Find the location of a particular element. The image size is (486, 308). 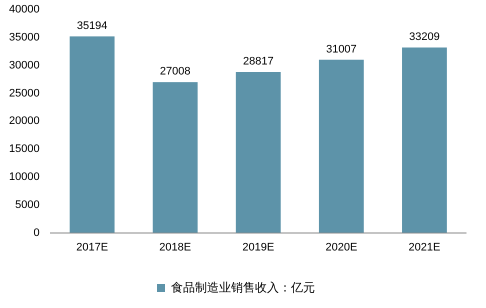

x-tick-label: 2018E is located at coordinates (175, 247).